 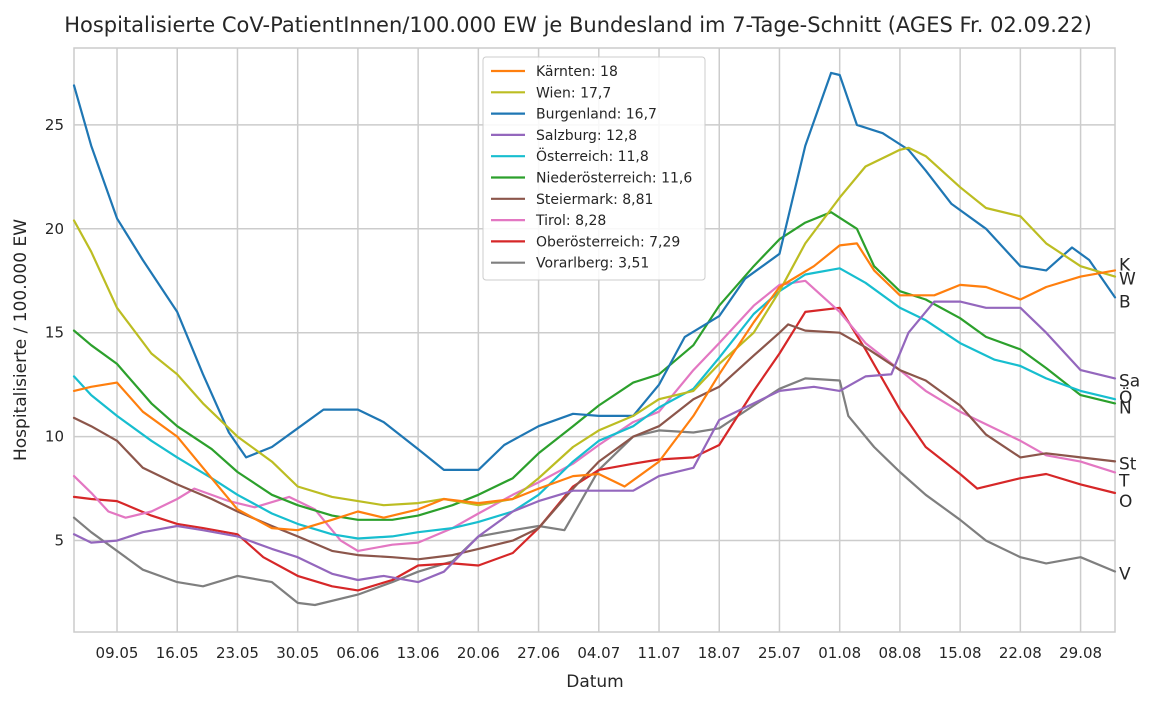 What do you see at coordinates (538, 653) in the screenshot?
I see `x-tick-label: 27.06` at bounding box center [538, 653].